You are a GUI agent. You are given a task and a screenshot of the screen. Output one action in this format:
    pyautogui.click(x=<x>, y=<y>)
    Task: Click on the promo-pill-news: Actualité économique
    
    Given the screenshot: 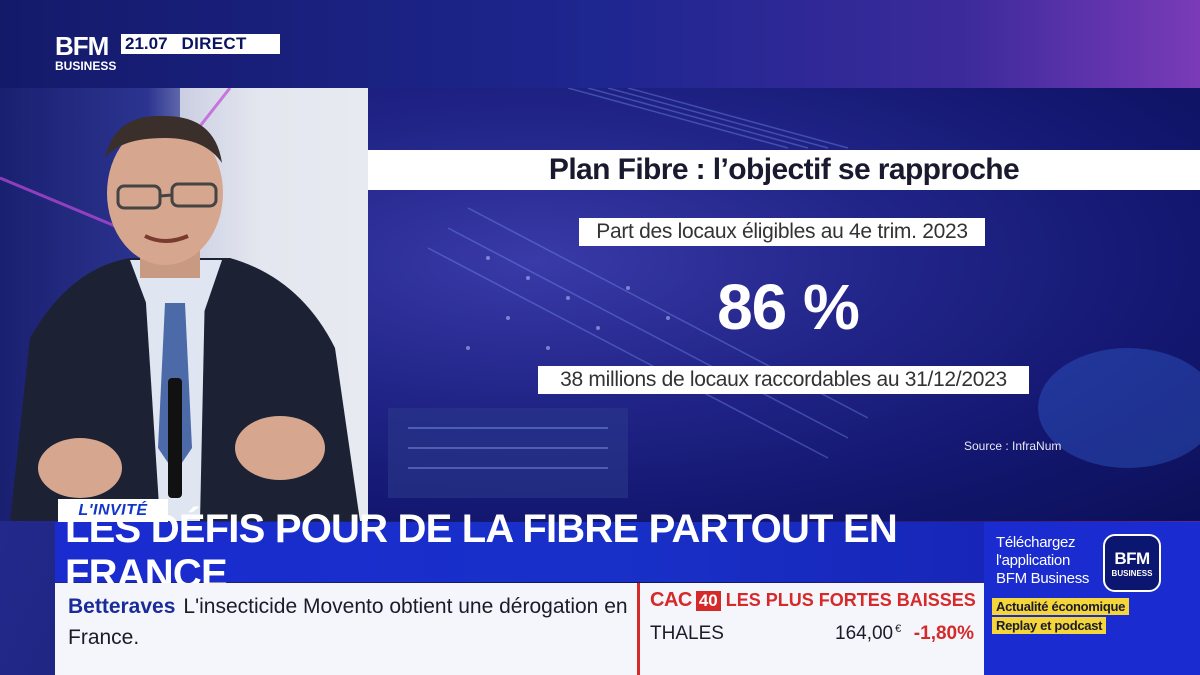 What is the action you would take?
    pyautogui.click(x=1061, y=606)
    